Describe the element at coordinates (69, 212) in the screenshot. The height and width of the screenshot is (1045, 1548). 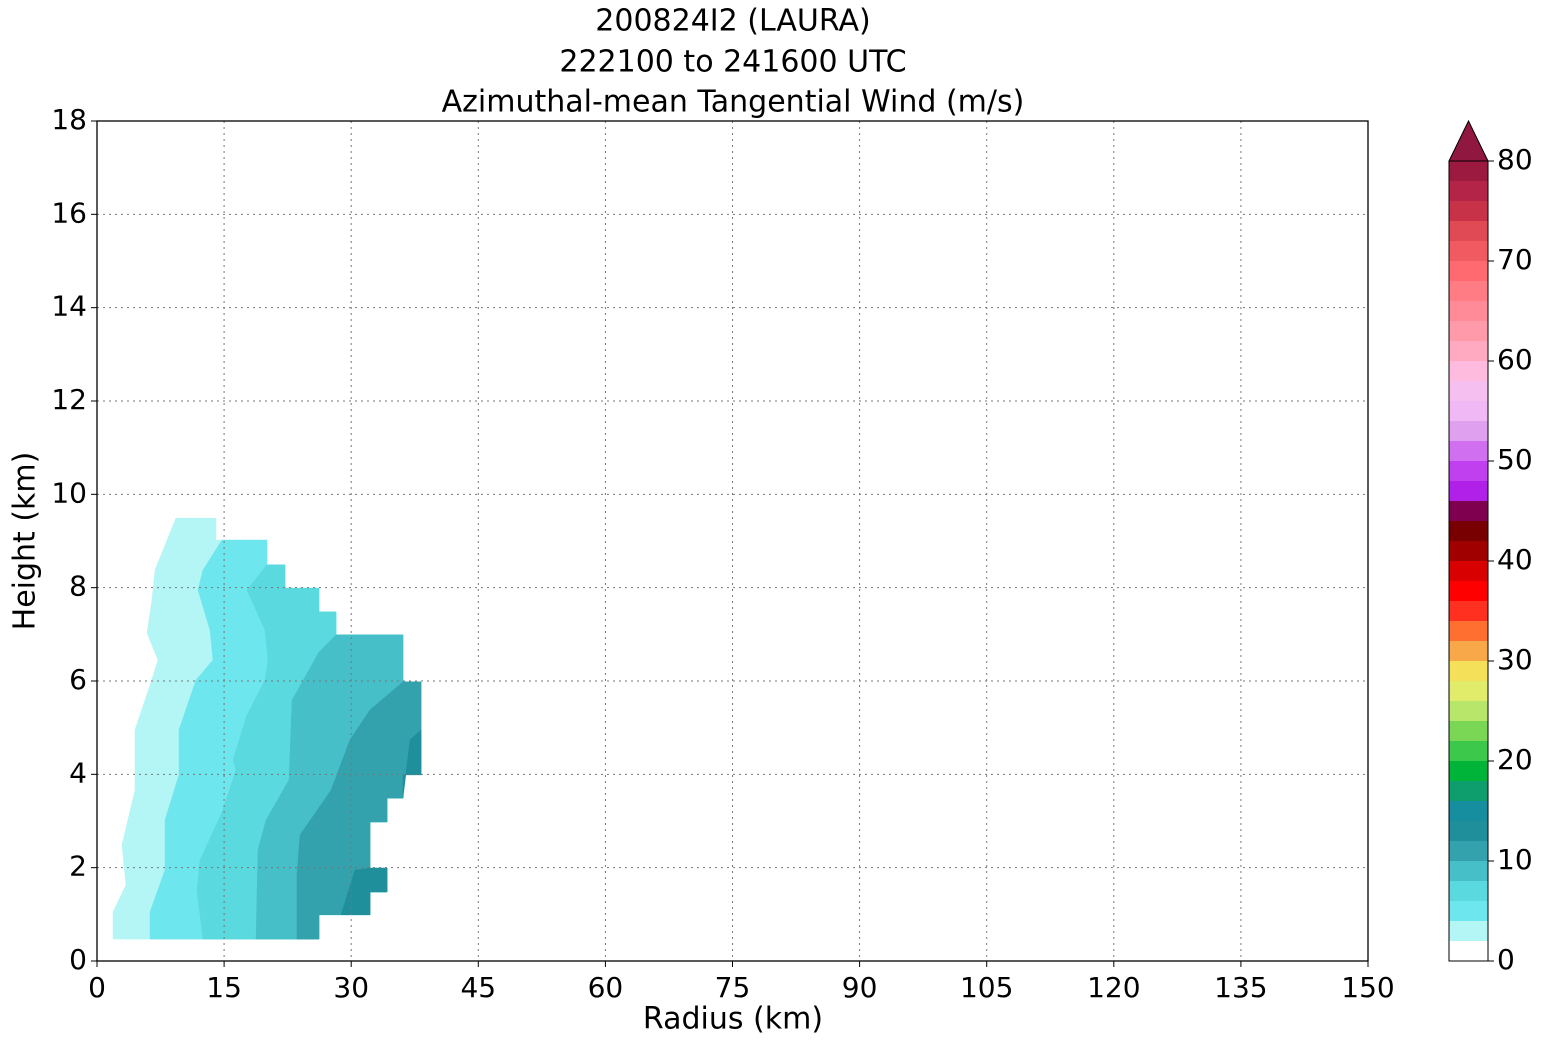
I see `y-tick-label: 16` at that location.